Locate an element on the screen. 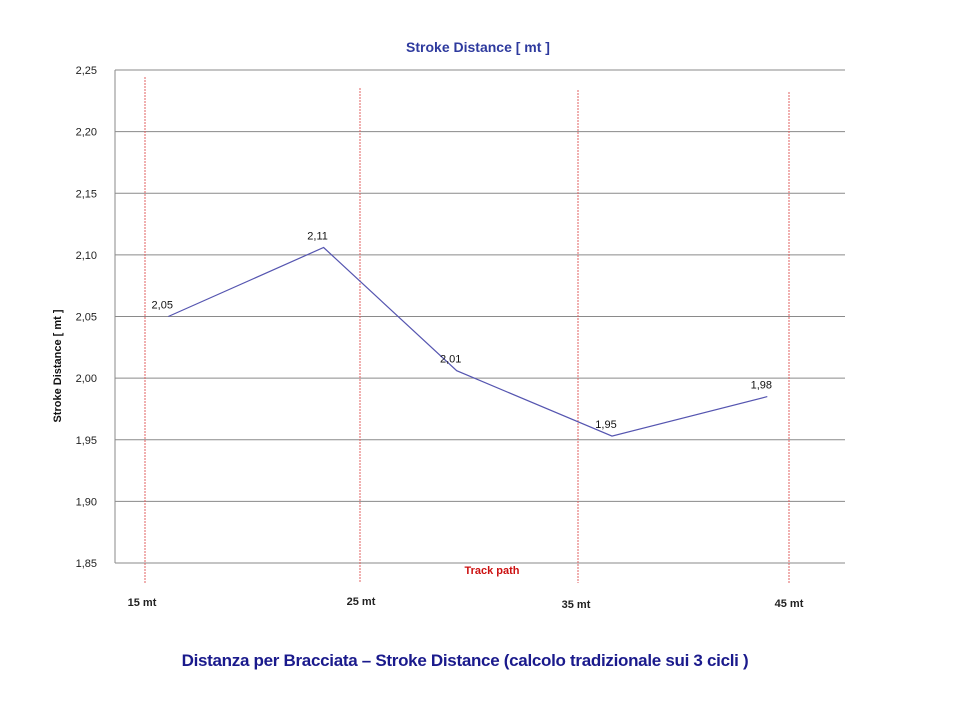  x-axis-label: Track path is located at coordinates (491, 571).